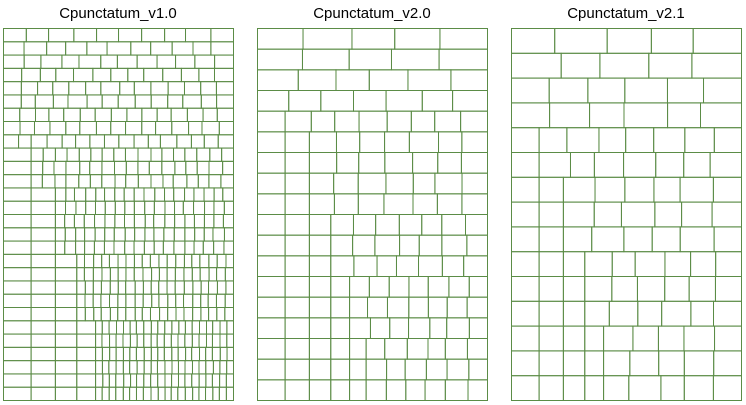  I want to click on panel-title: Cpunctatum_v2.1, so click(626, 13).